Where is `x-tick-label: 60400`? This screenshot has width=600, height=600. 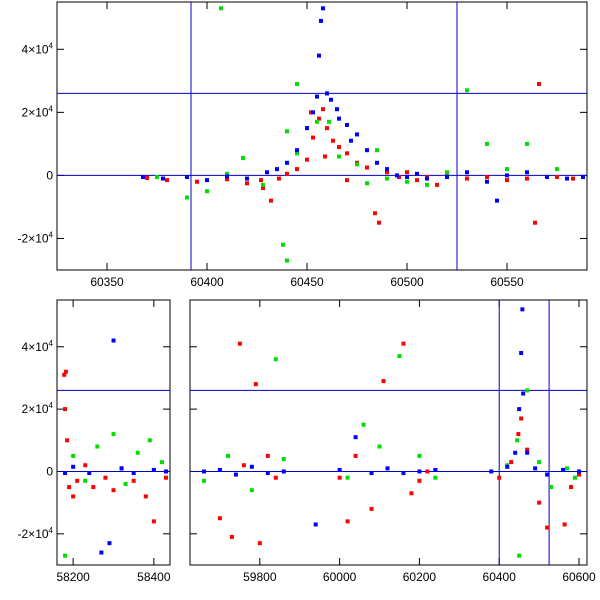
x-tick-label: 60400 is located at coordinates (500, 577).